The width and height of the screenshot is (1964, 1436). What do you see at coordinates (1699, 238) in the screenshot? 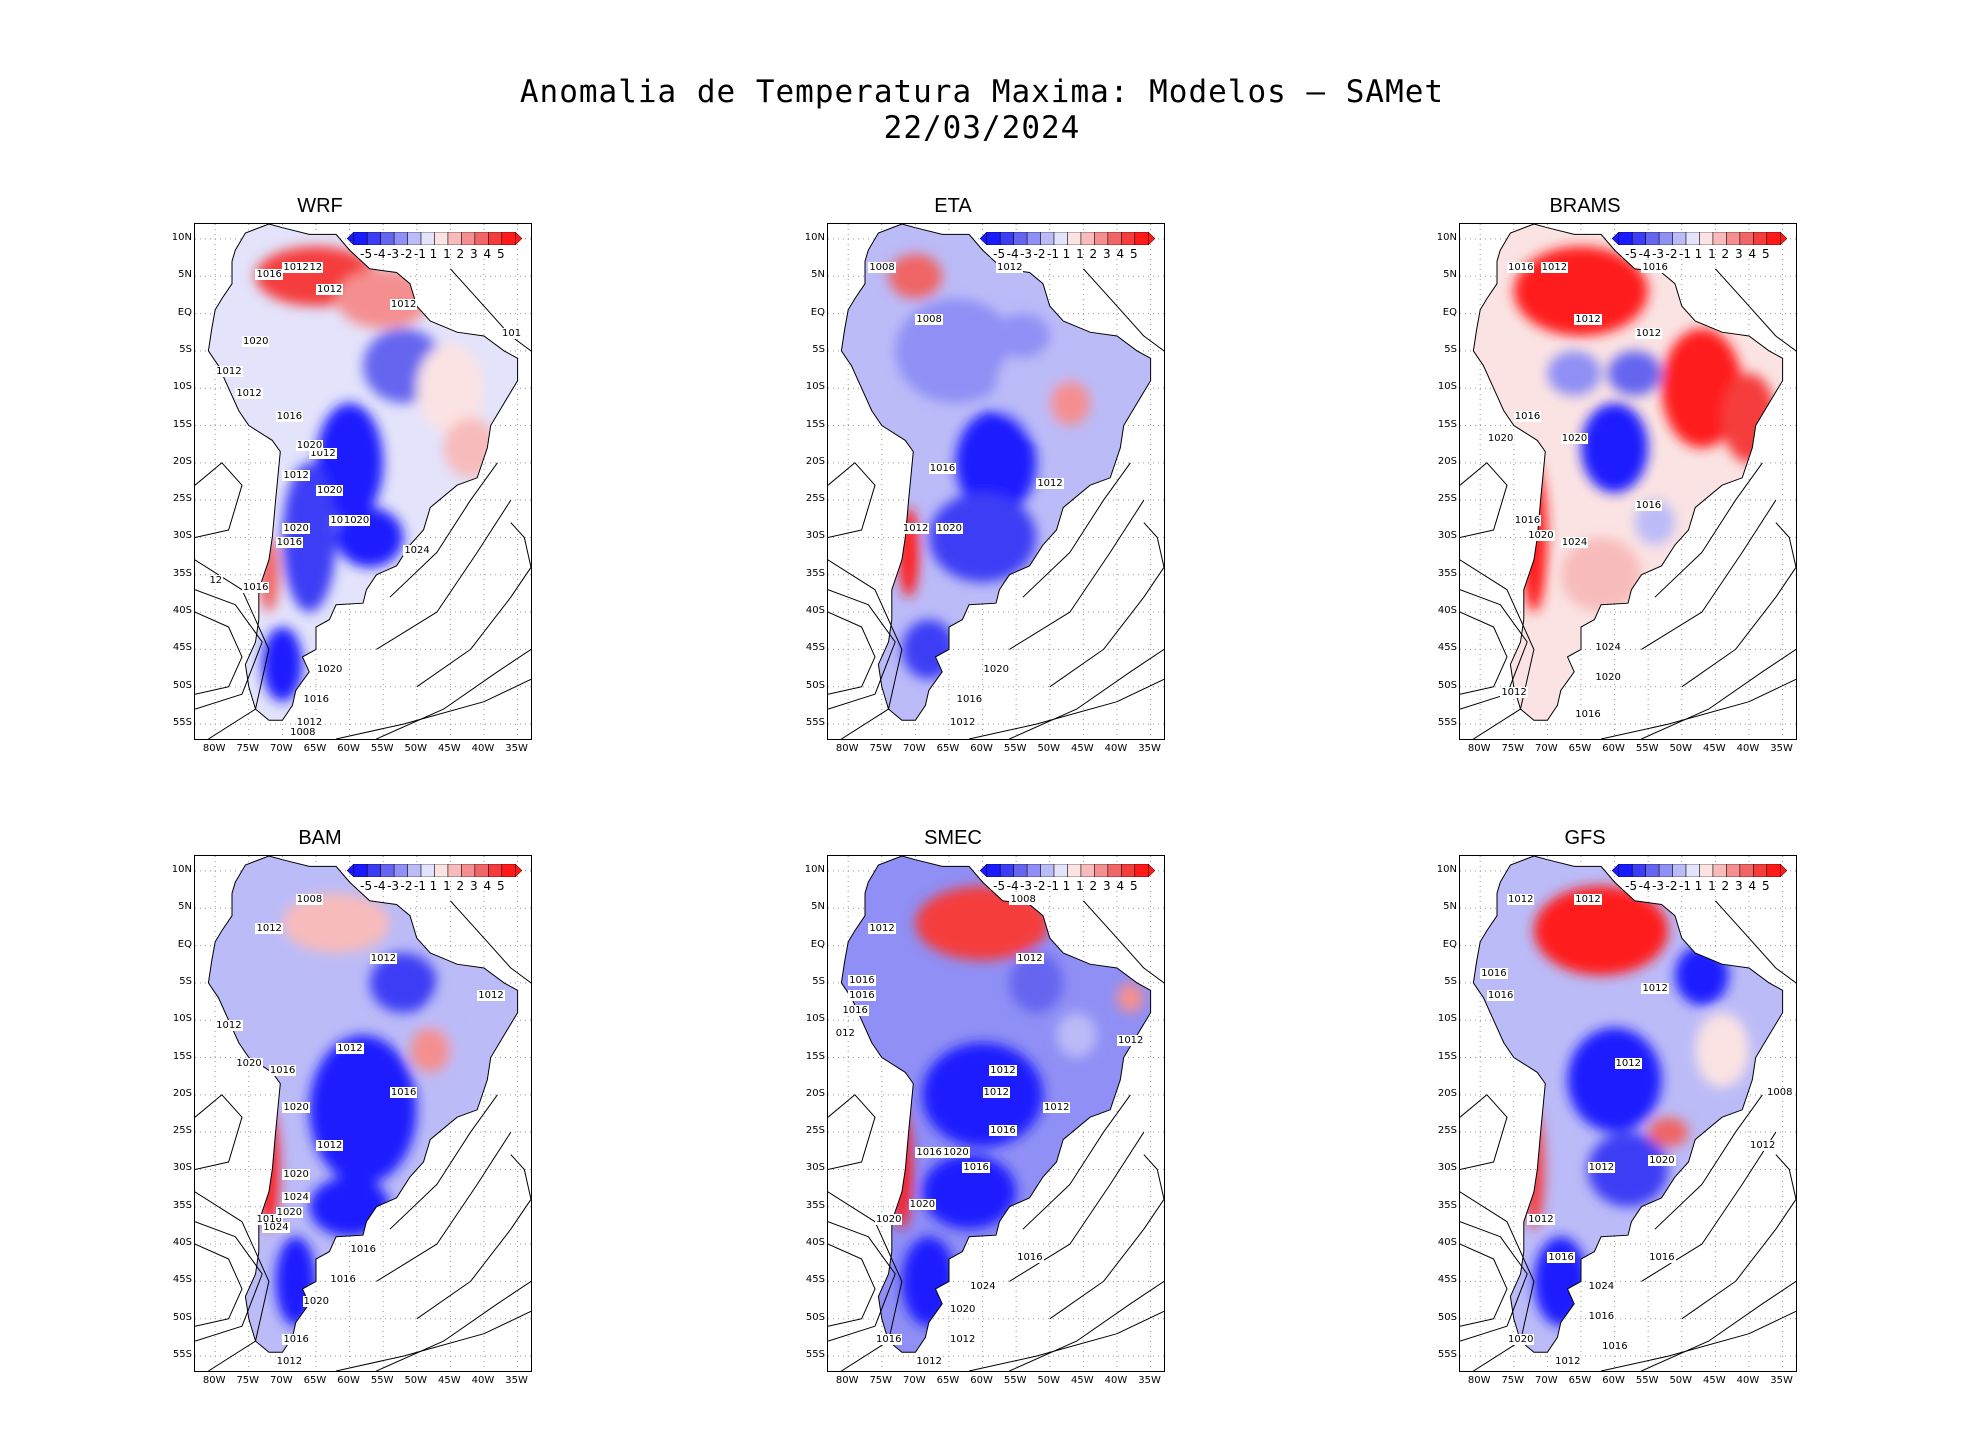
I see `colorbar` at bounding box center [1699, 238].